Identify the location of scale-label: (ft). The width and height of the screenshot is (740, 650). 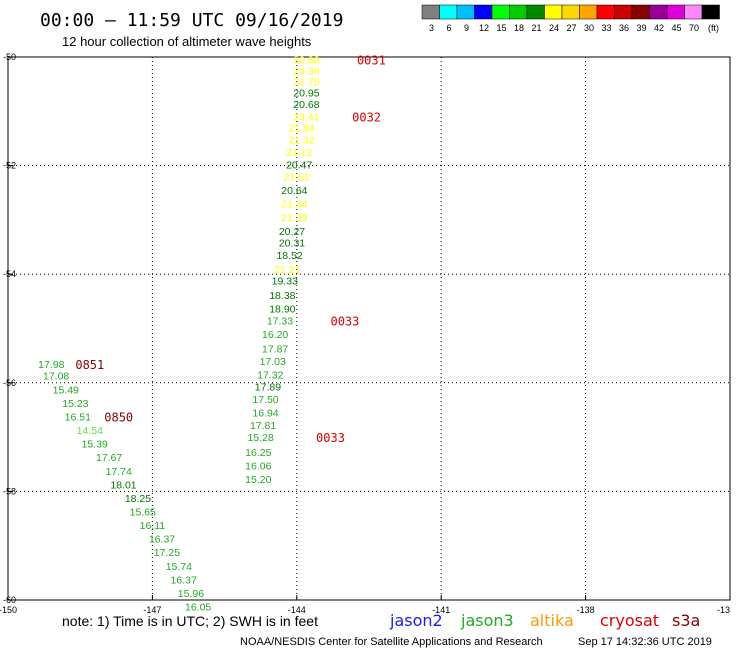
(713, 28).